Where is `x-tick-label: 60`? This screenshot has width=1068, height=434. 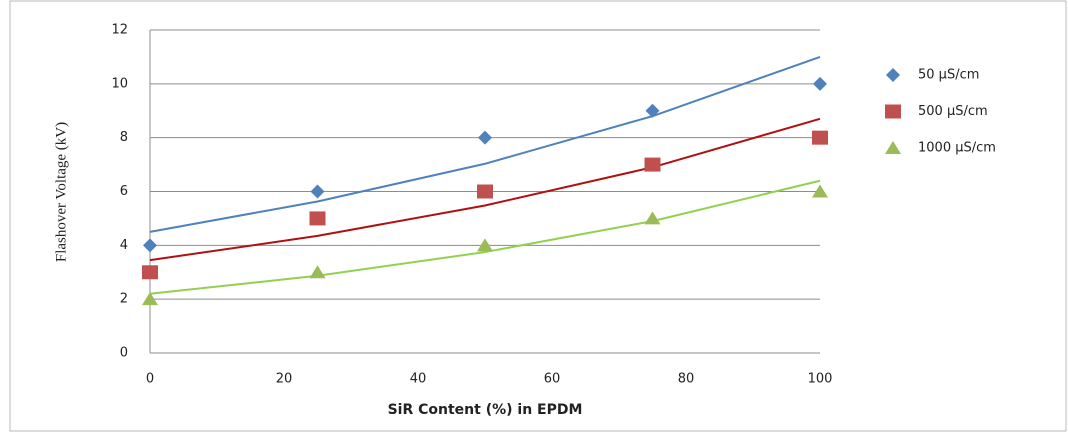
x-tick-label: 60 is located at coordinates (552, 379).